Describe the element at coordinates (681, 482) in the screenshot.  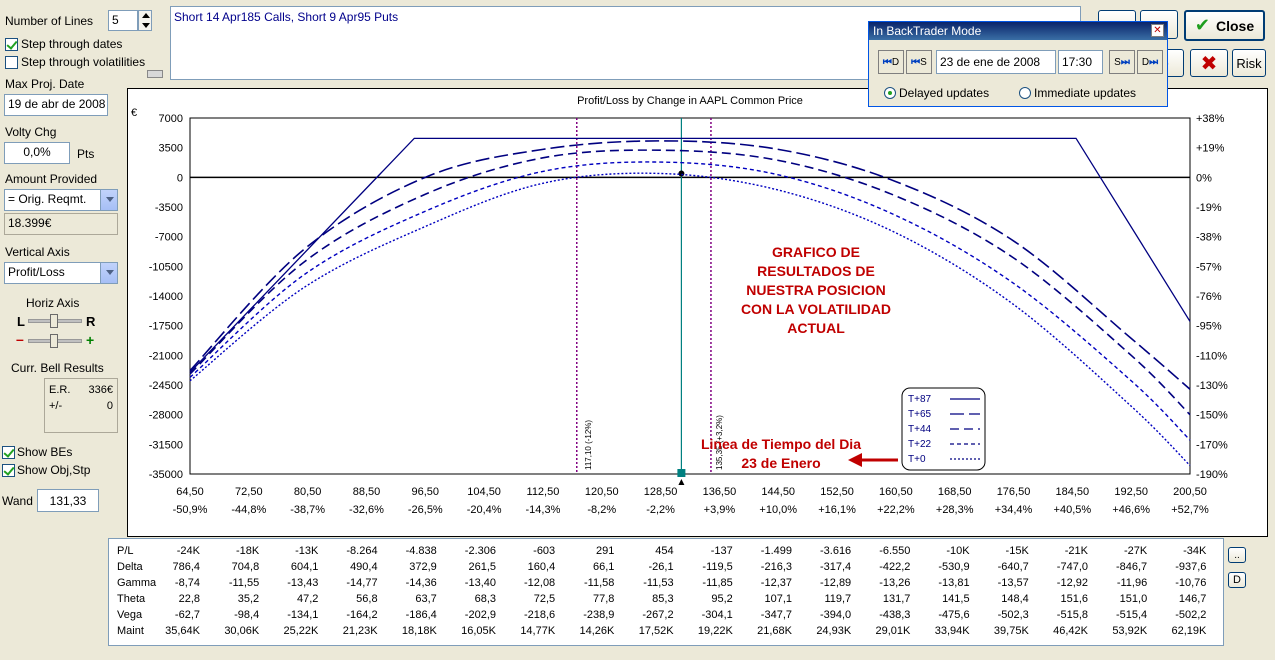
I see `current-price-arrow` at that location.